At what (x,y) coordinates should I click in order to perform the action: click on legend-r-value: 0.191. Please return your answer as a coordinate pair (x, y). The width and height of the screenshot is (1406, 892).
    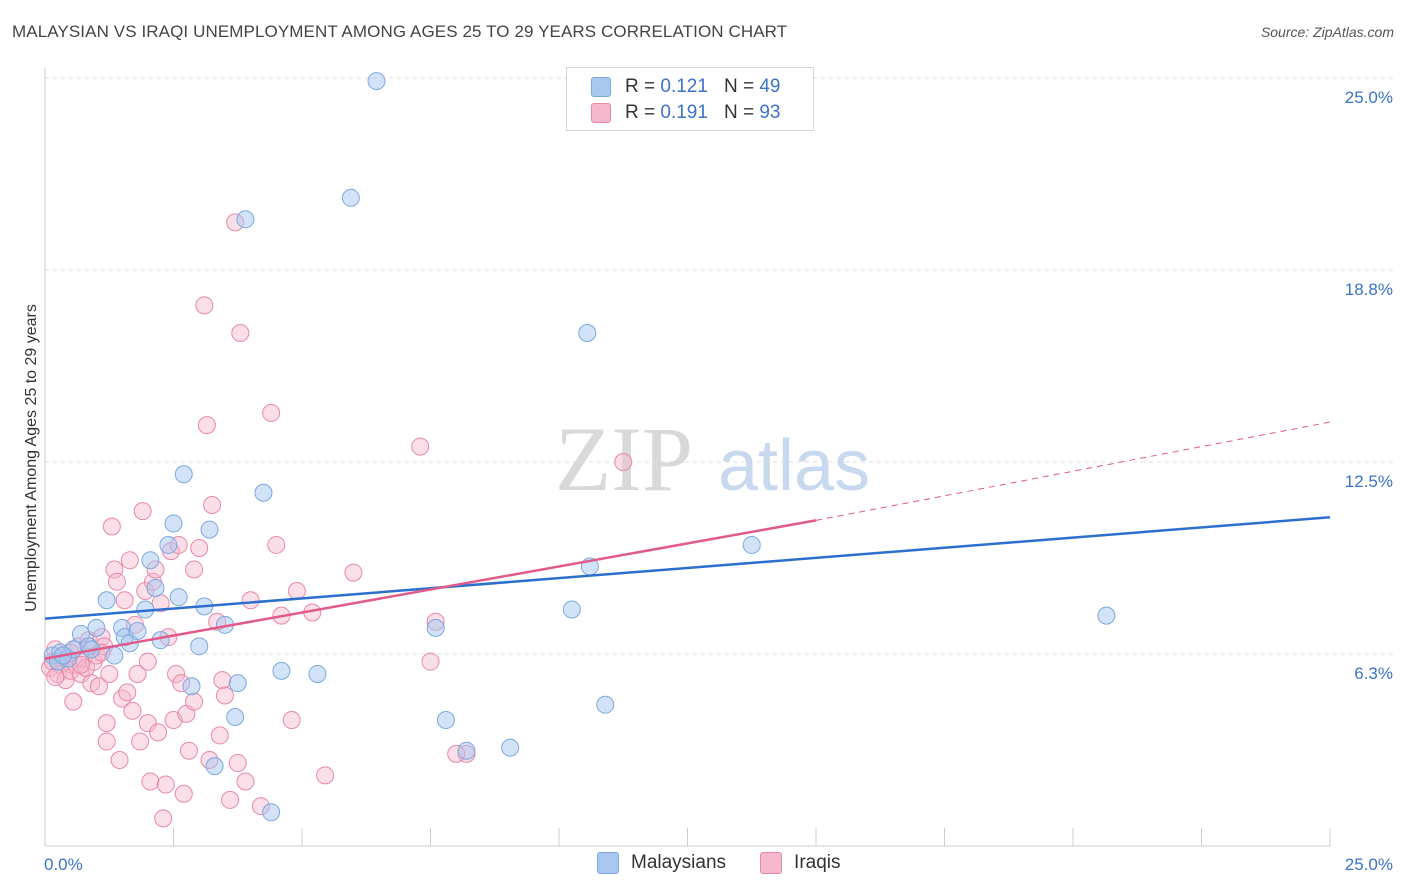
    Looking at the image, I should click on (684, 112).